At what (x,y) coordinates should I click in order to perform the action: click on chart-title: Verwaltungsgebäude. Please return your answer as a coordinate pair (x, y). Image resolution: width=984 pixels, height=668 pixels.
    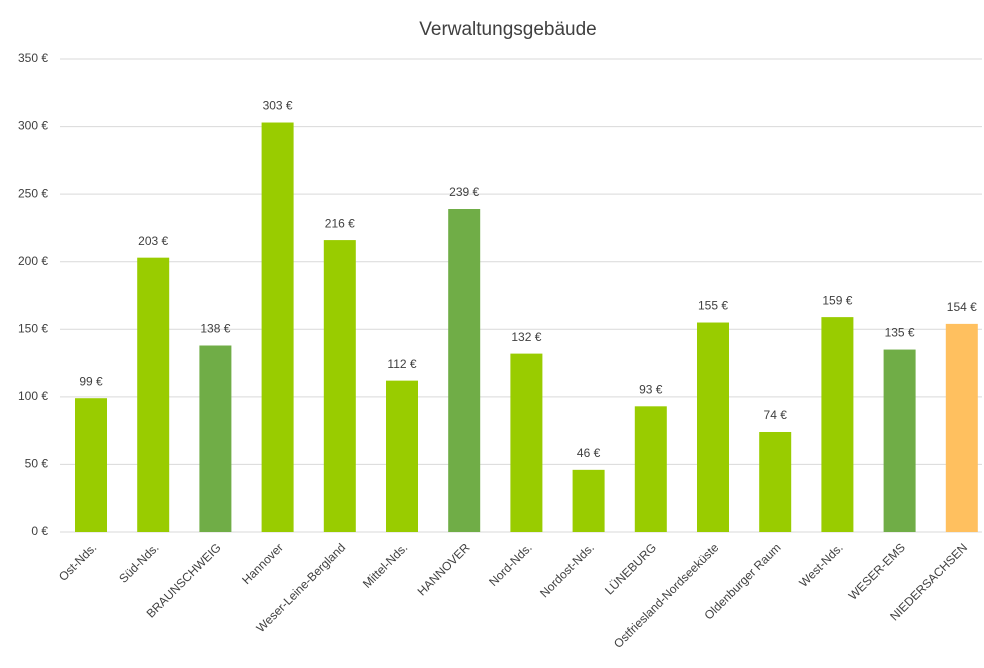
    Looking at the image, I should click on (507, 29).